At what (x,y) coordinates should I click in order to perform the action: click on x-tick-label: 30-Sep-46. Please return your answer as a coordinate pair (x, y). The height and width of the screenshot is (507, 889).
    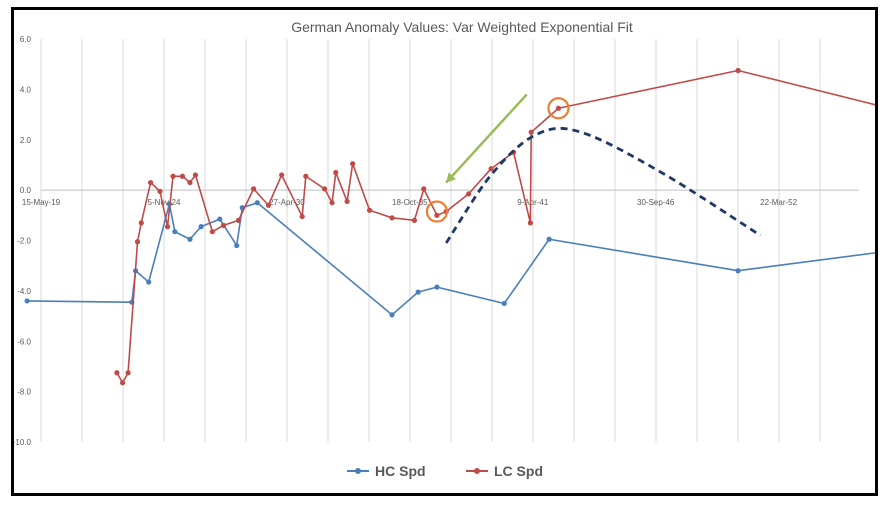
    Looking at the image, I should click on (656, 202).